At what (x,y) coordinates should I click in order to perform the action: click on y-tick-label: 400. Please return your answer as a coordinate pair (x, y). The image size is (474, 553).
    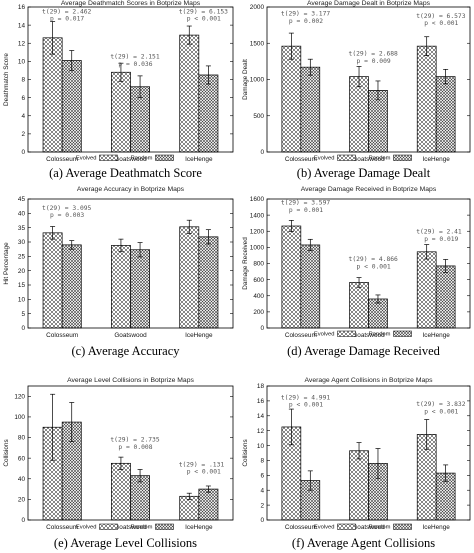
    Looking at the image, I should click on (258, 296).